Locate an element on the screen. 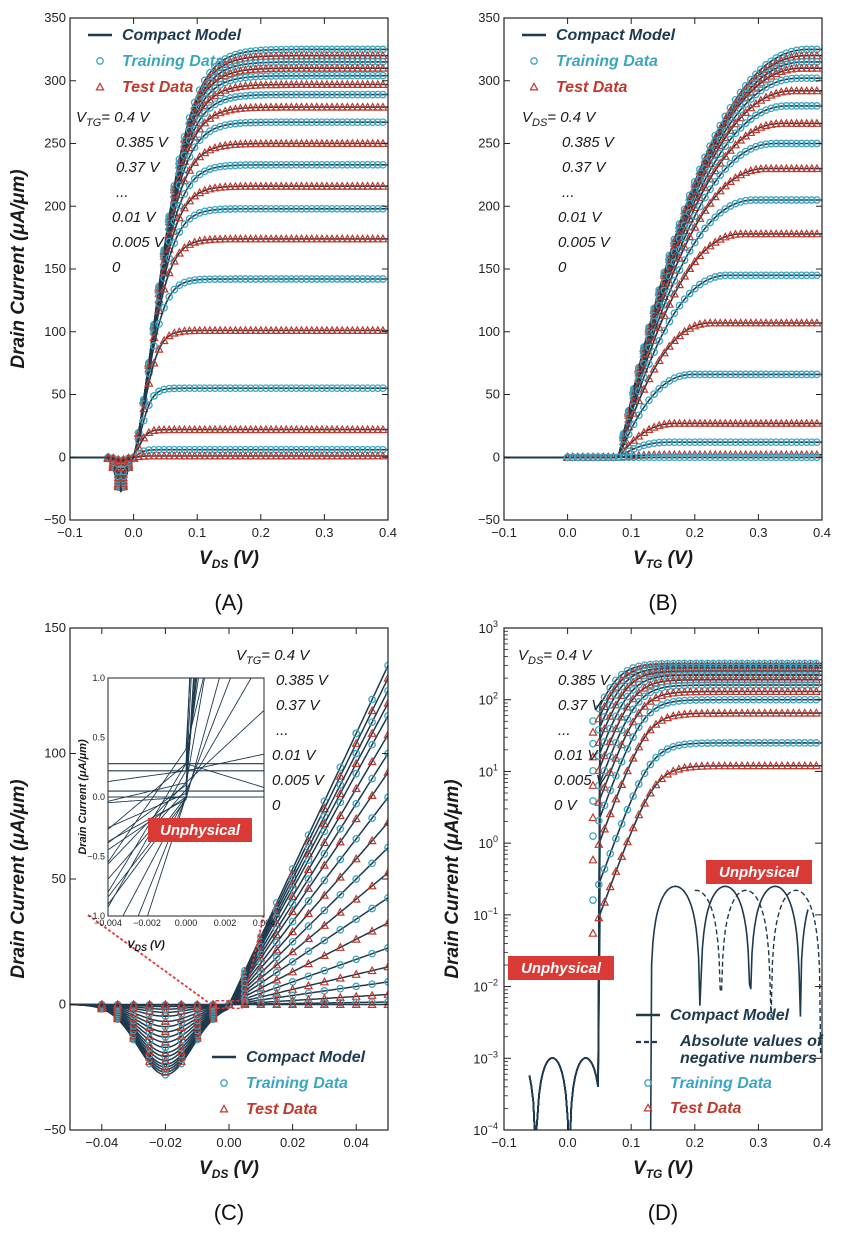  y-tick-label: −50 is located at coordinates (489, 519).